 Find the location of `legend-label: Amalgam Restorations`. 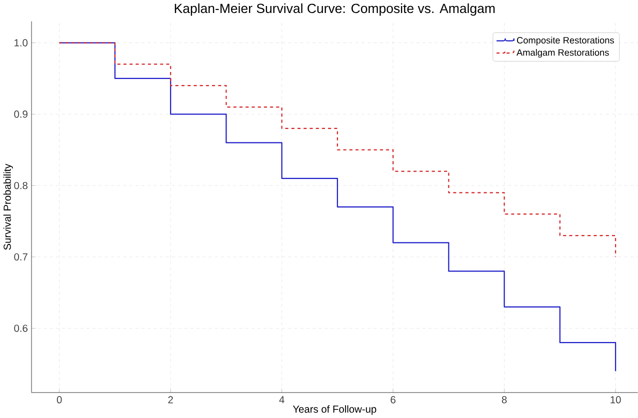

legend-label: Amalgam Restorations is located at coordinates (562, 53).